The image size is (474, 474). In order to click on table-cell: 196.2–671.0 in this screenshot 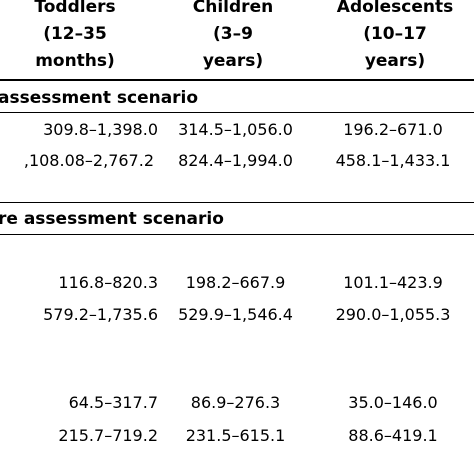, I will do `click(393, 129)`.